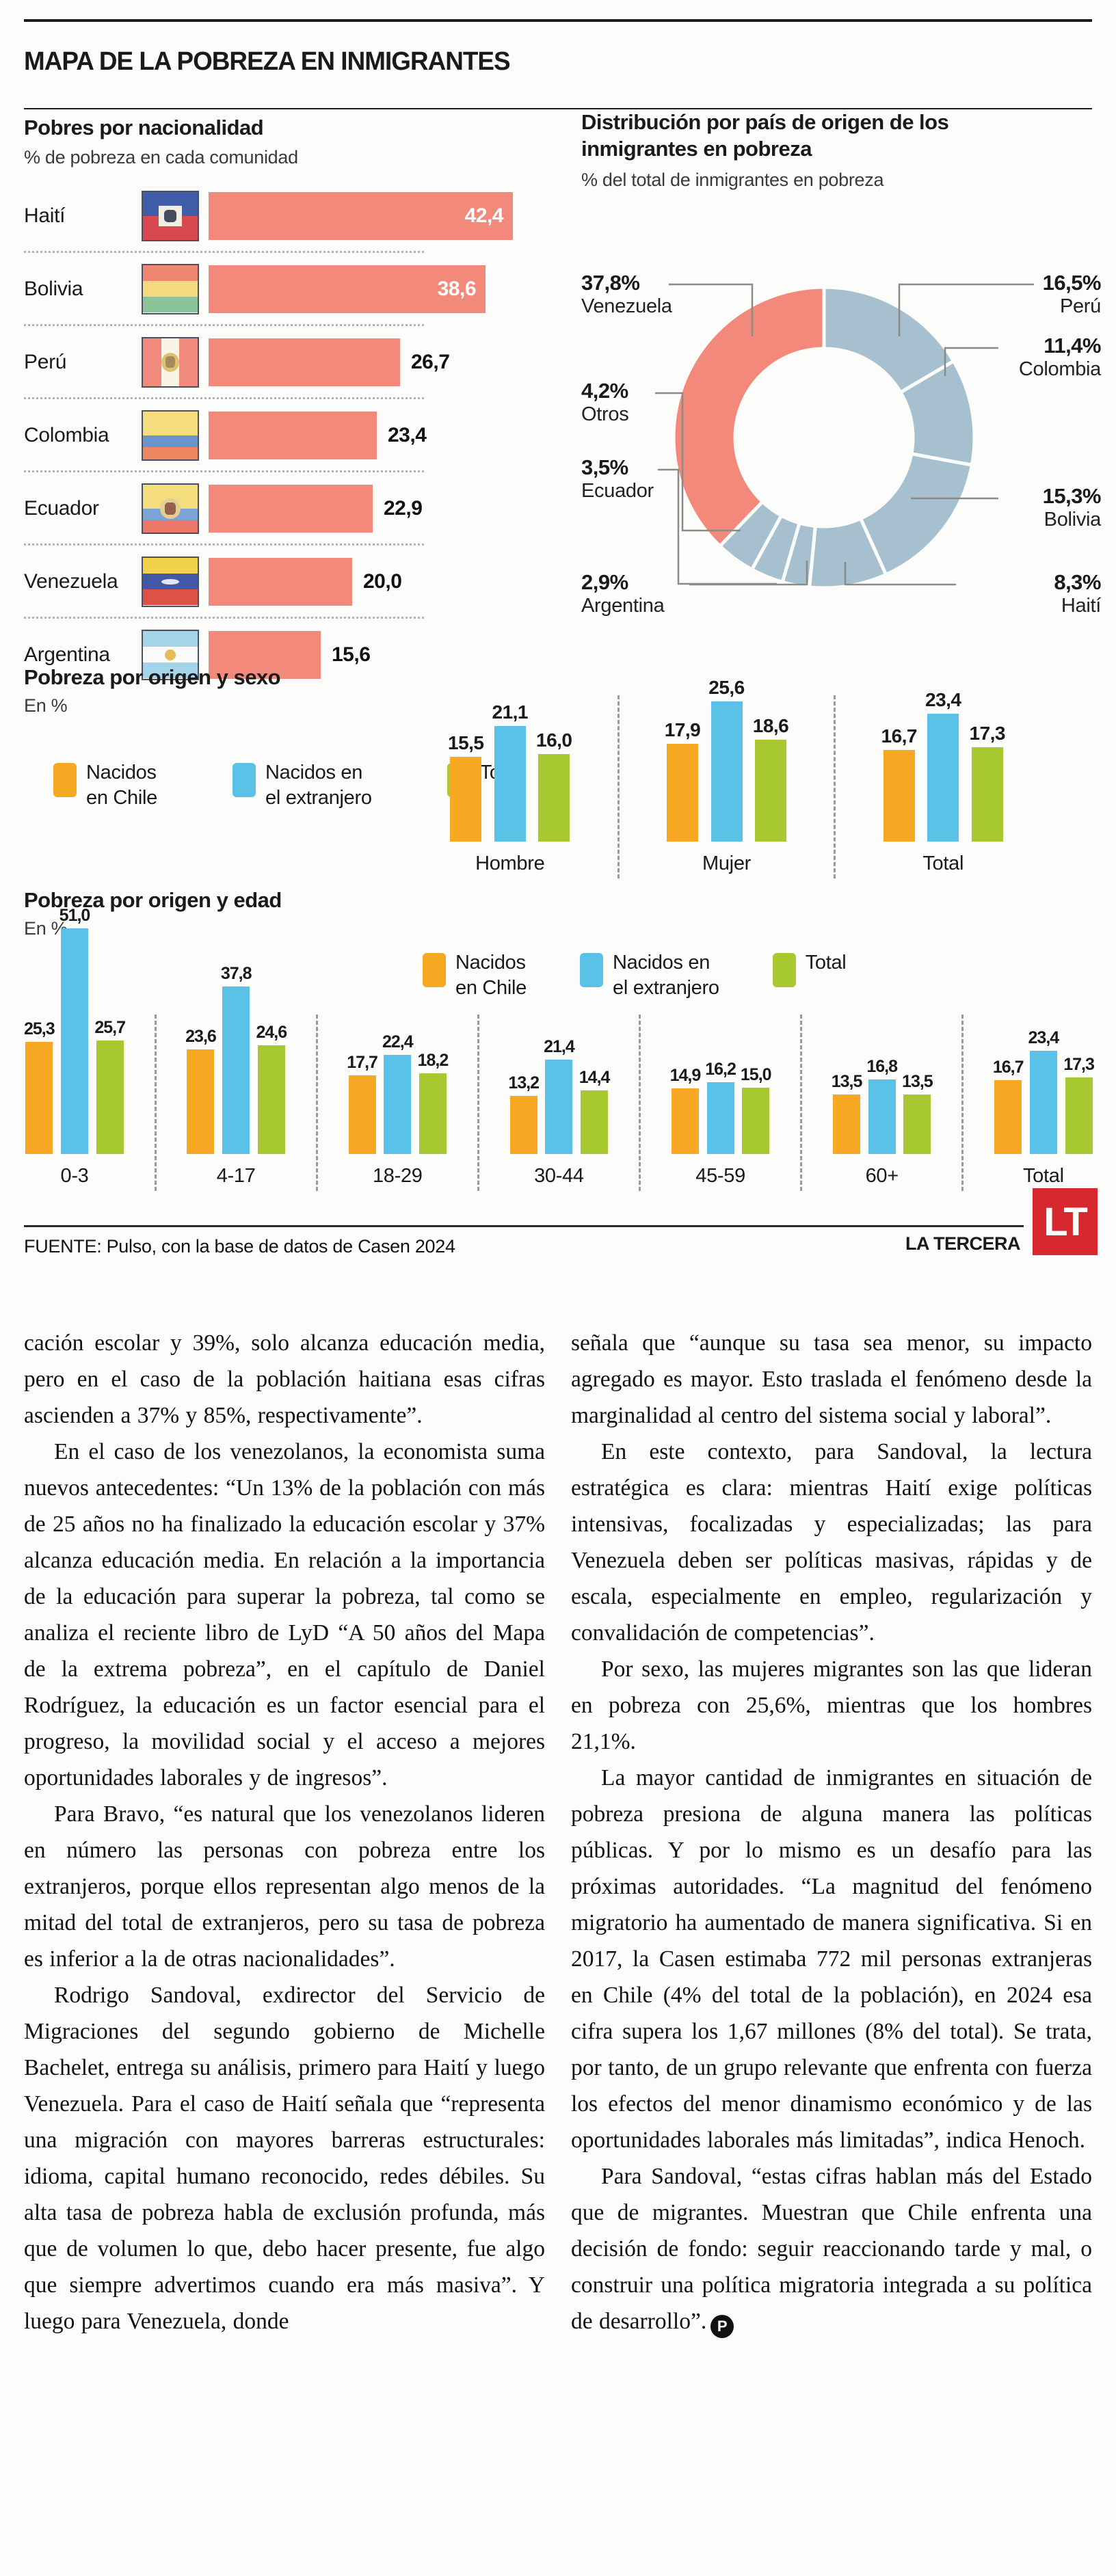  Describe the element at coordinates (1065, 1221) in the screenshot. I see `la-tercera-logo: LT` at that location.